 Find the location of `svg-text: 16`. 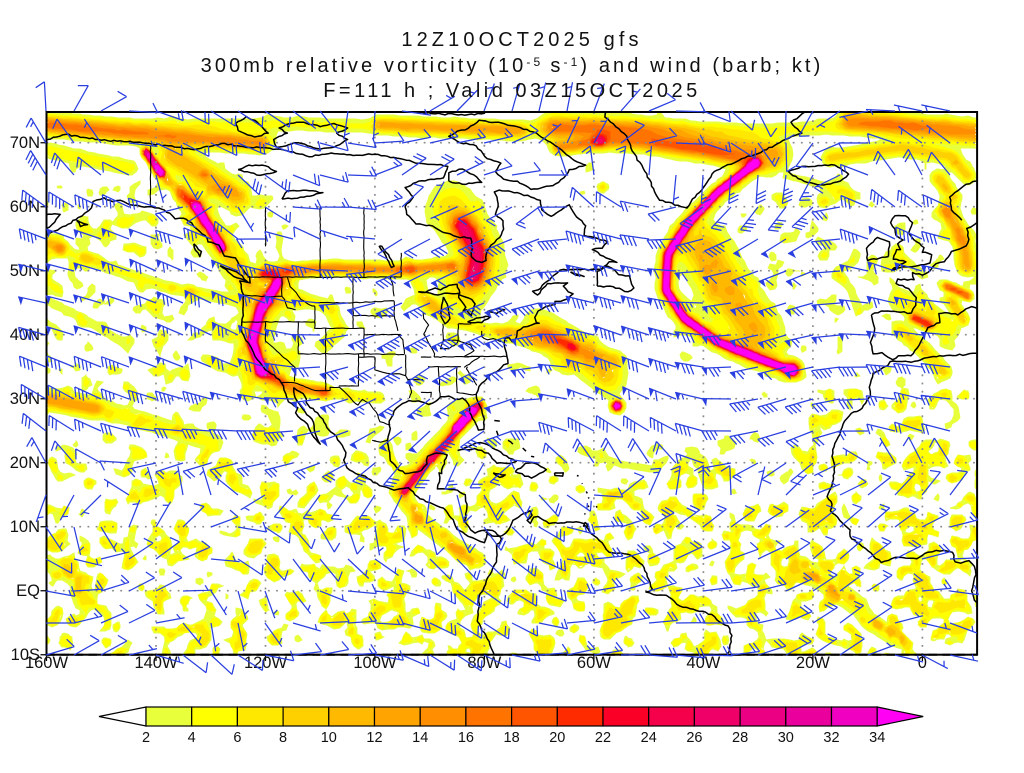

svg-text: 16 is located at coordinates (466, 738).